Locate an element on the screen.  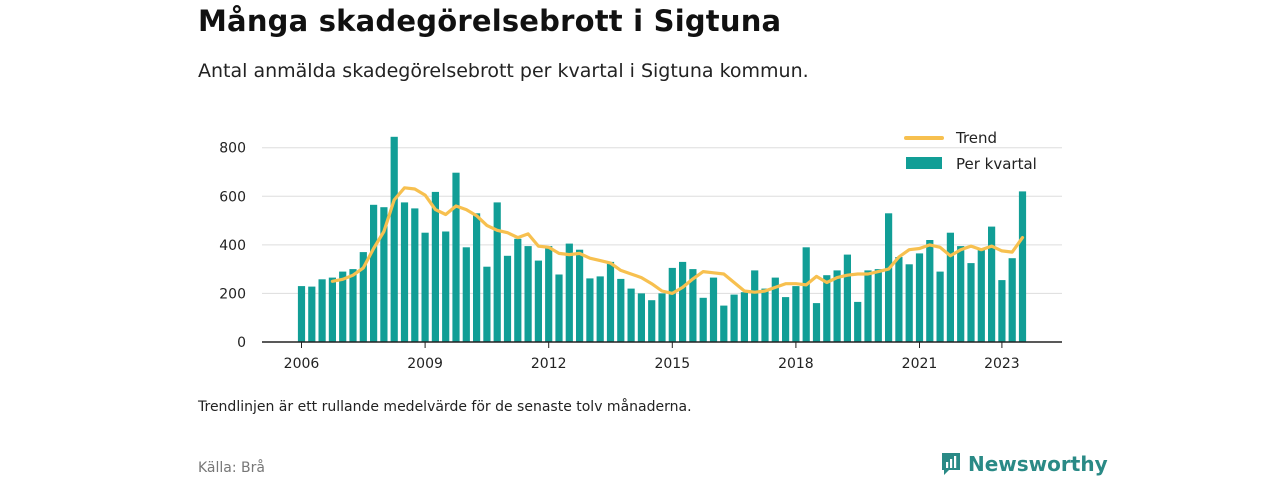
x-tick-label: 2021 is located at coordinates (920, 364).